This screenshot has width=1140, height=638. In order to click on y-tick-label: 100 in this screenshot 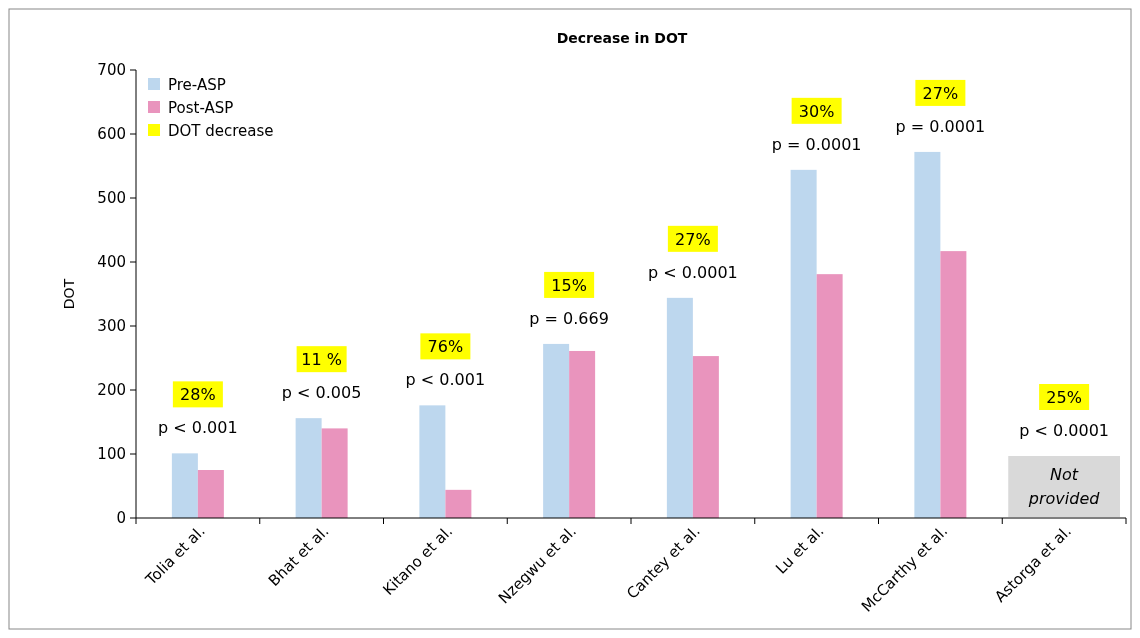, I will do `click(111, 454)`.